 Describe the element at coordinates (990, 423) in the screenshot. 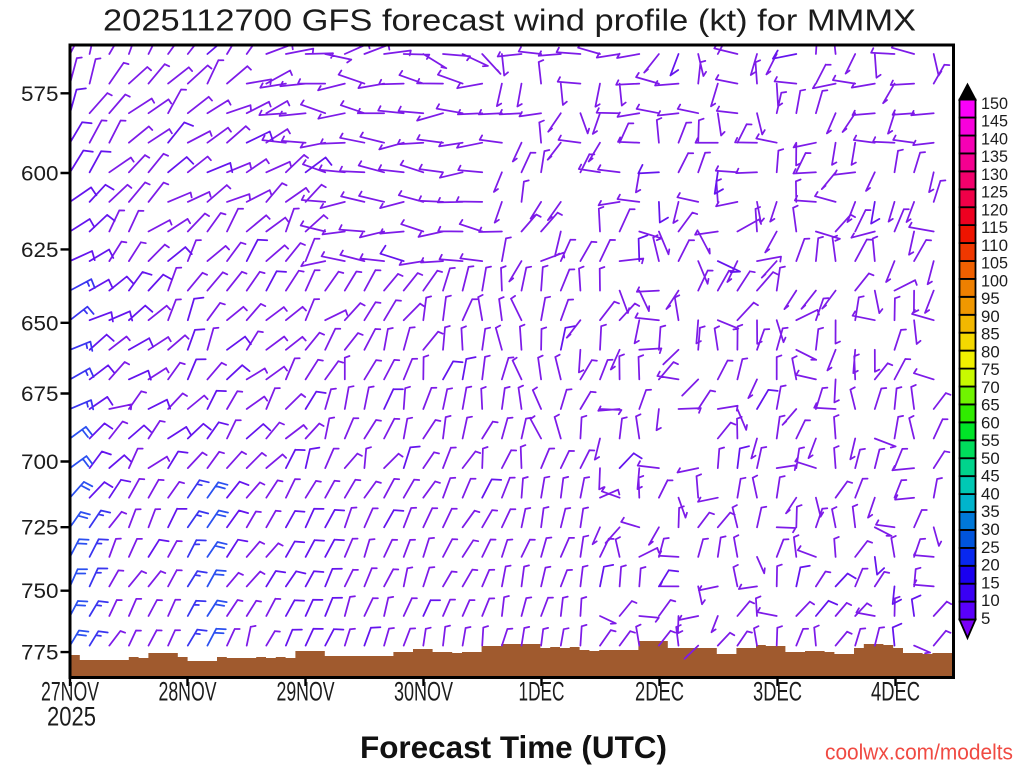

I see `svg-text: 60` at that location.